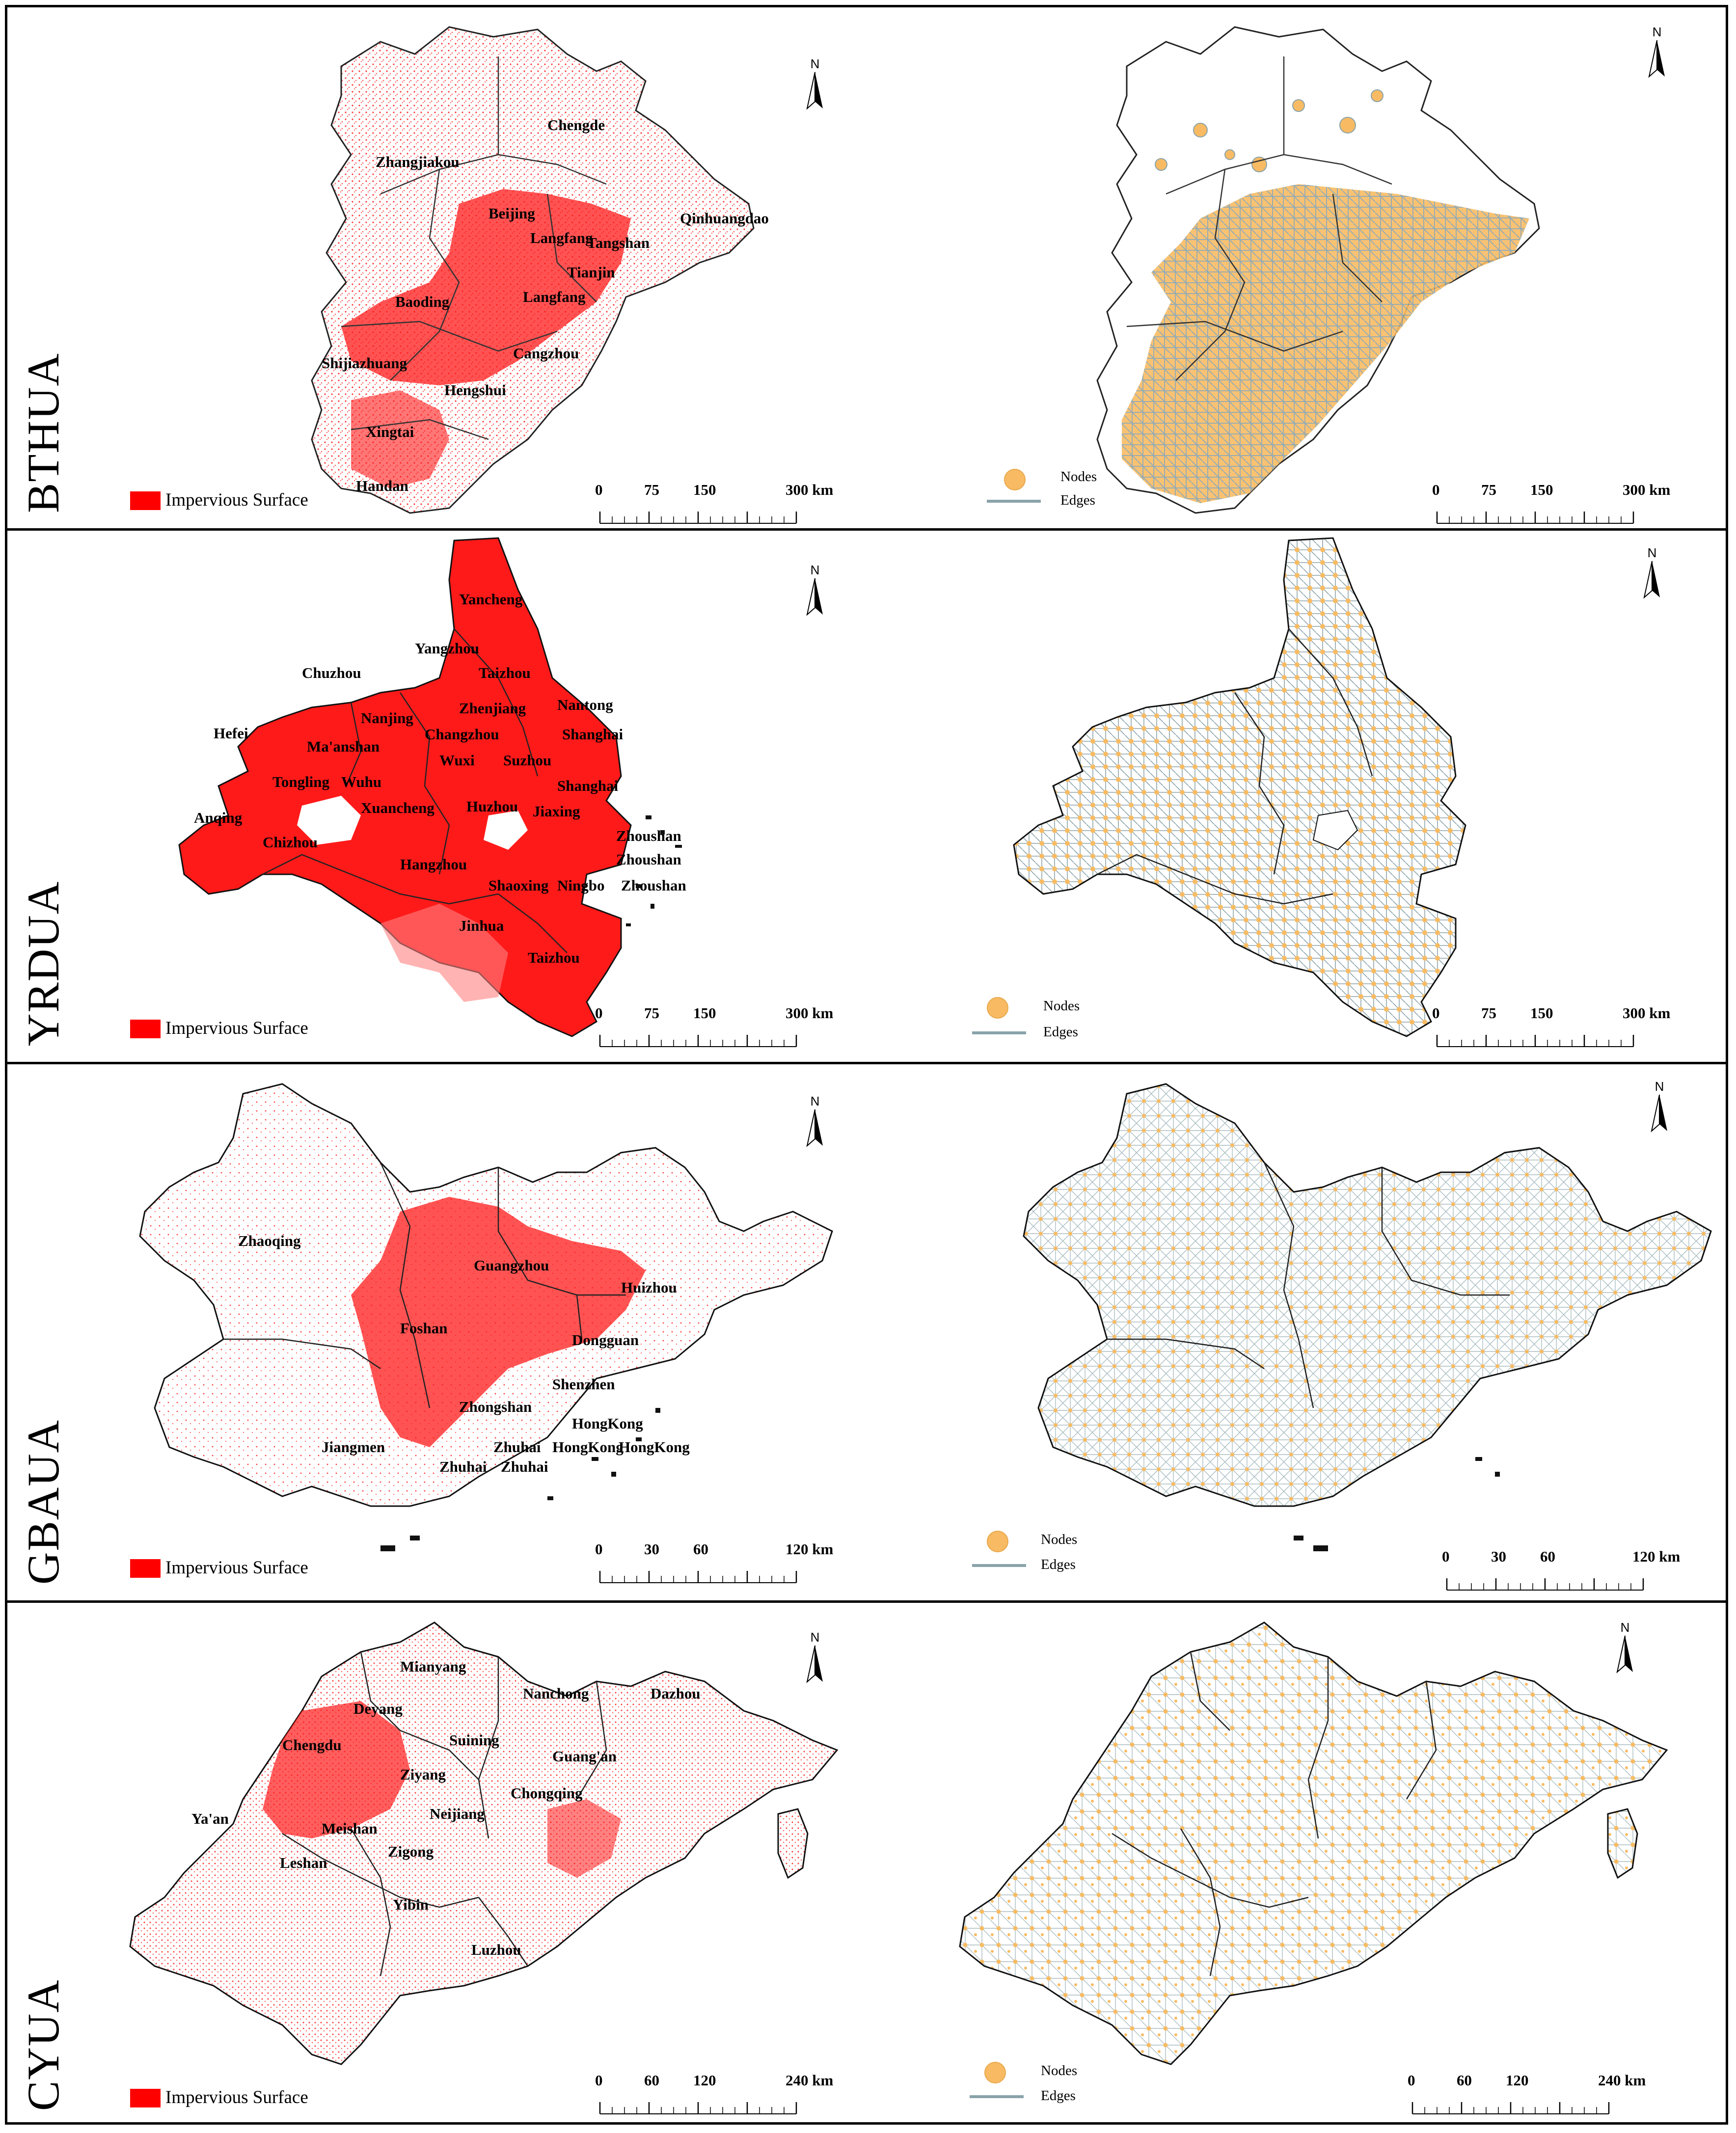  What do you see at coordinates (651, 489) in the screenshot?
I see `scale-label: 75` at bounding box center [651, 489].